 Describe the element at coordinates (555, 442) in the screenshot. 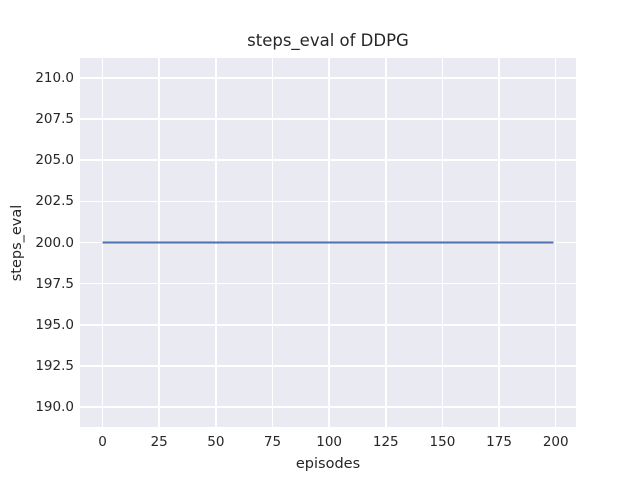

I see `x-tick-label: 200` at that location.